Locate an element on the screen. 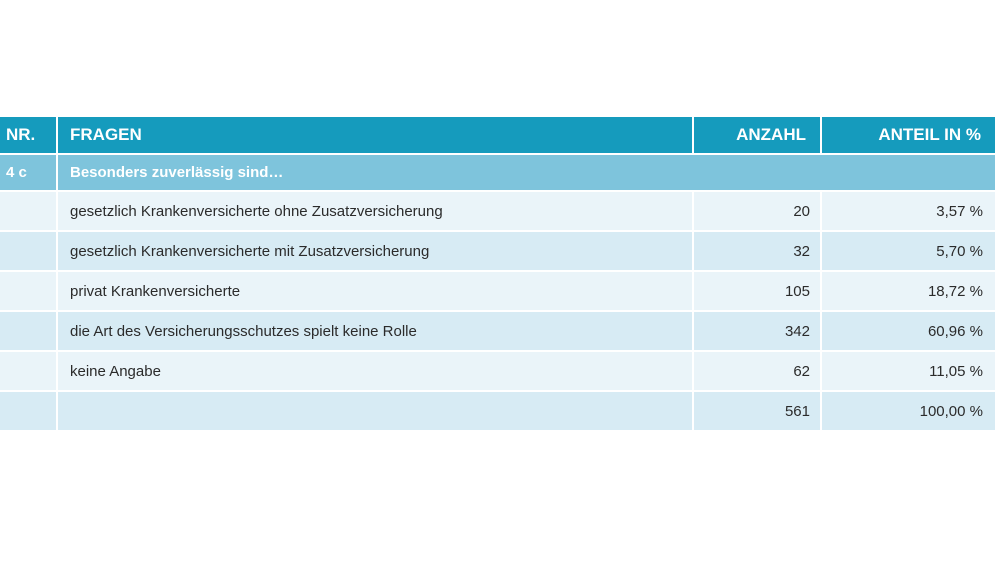 The height and width of the screenshot is (563, 1000). row-anteil: 3,57 % is located at coordinates (908, 212).